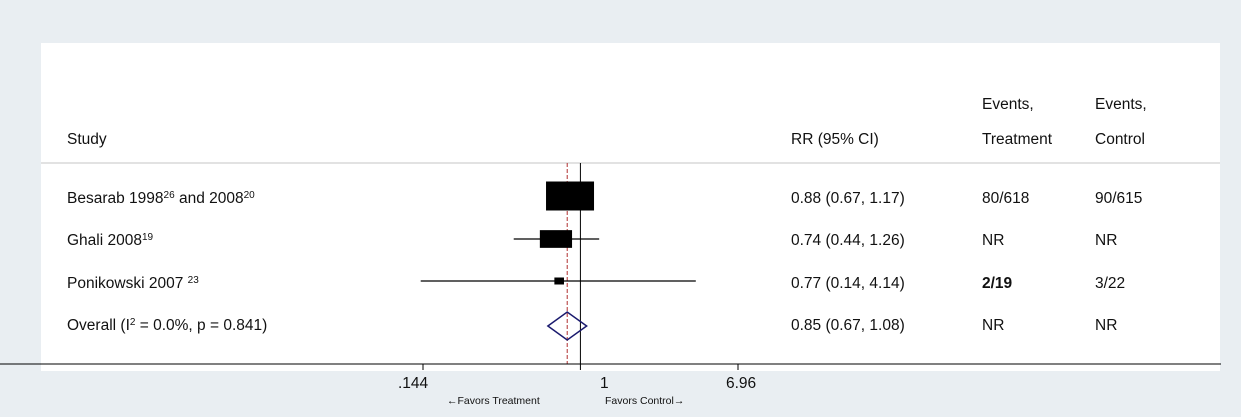 Image resolution: width=1241 pixels, height=417 pixels. What do you see at coordinates (848, 325) in the screenshot?
I see `rr-value-overall: 0.85 (0.67, 1.08)` at bounding box center [848, 325].